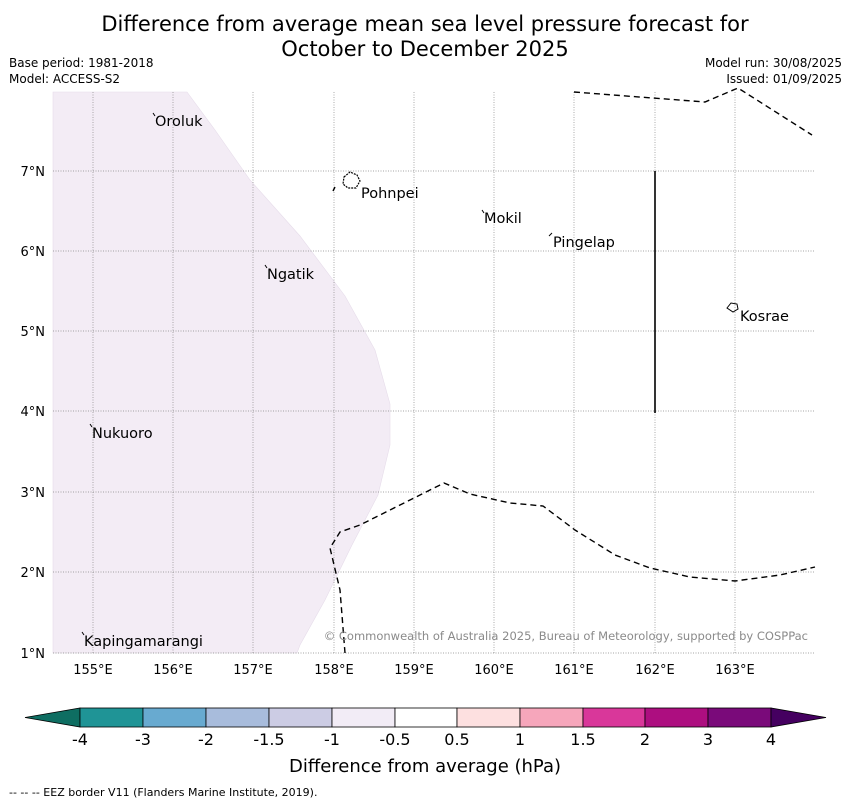 Image resolution: width=850 pixels, height=804 pixels. Describe the element at coordinates (173, 670) in the screenshot. I see `lon-tick-156e: 156°E` at that location.